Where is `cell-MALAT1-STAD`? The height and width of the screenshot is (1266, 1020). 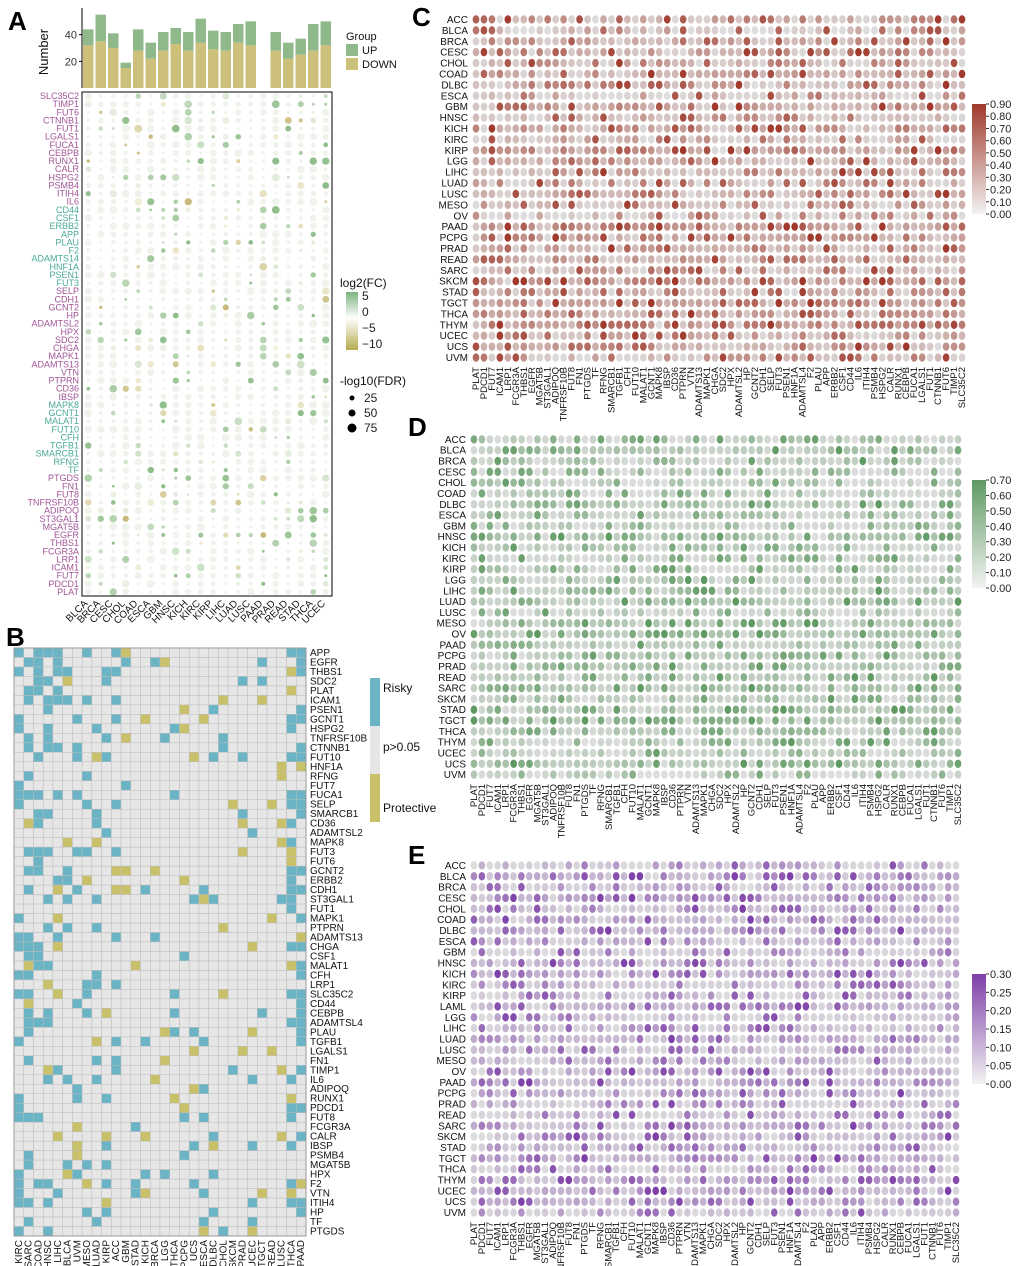 cell-MALAT1-STAD is located at coordinates (135, 965).